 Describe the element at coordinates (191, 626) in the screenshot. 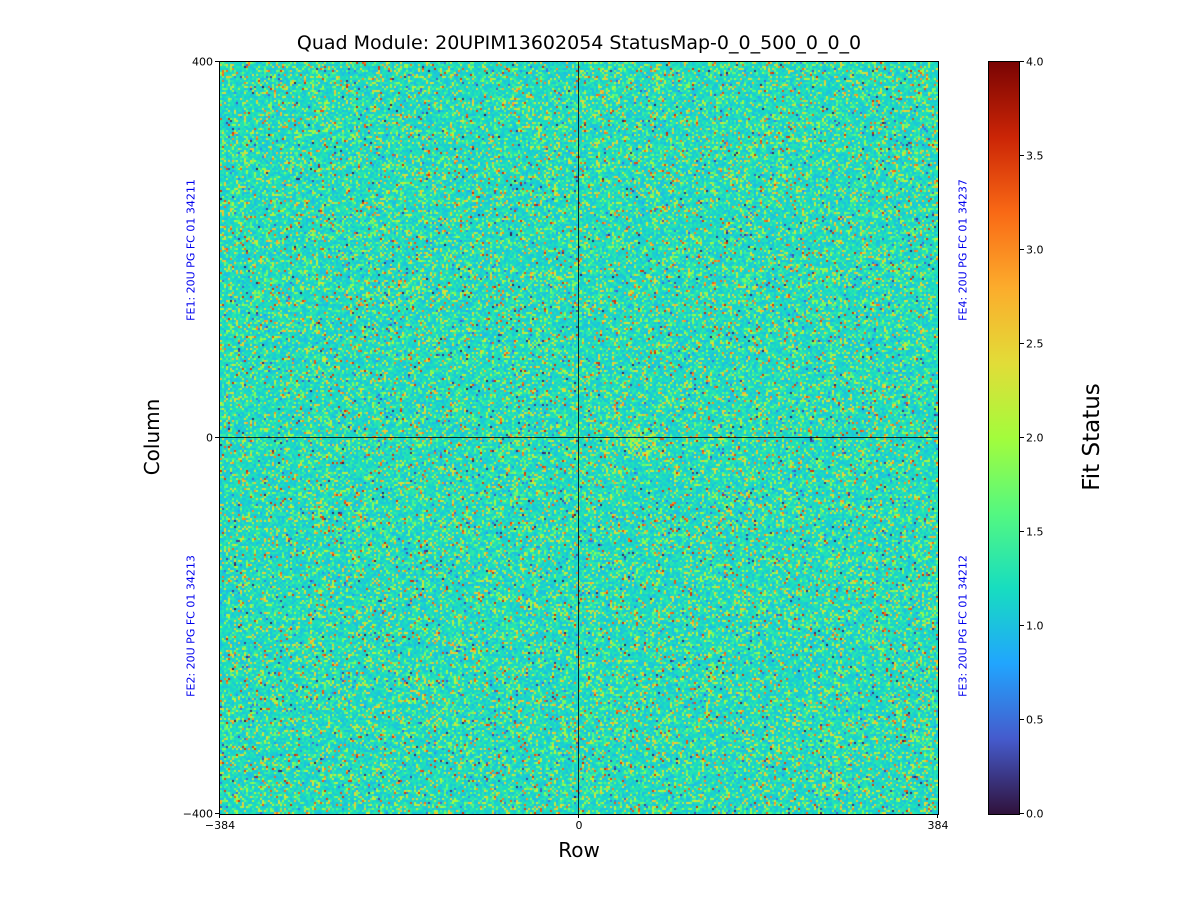

I see `quadrant-label-fe2: FE2: 20U PG FC 01 34213` at that location.